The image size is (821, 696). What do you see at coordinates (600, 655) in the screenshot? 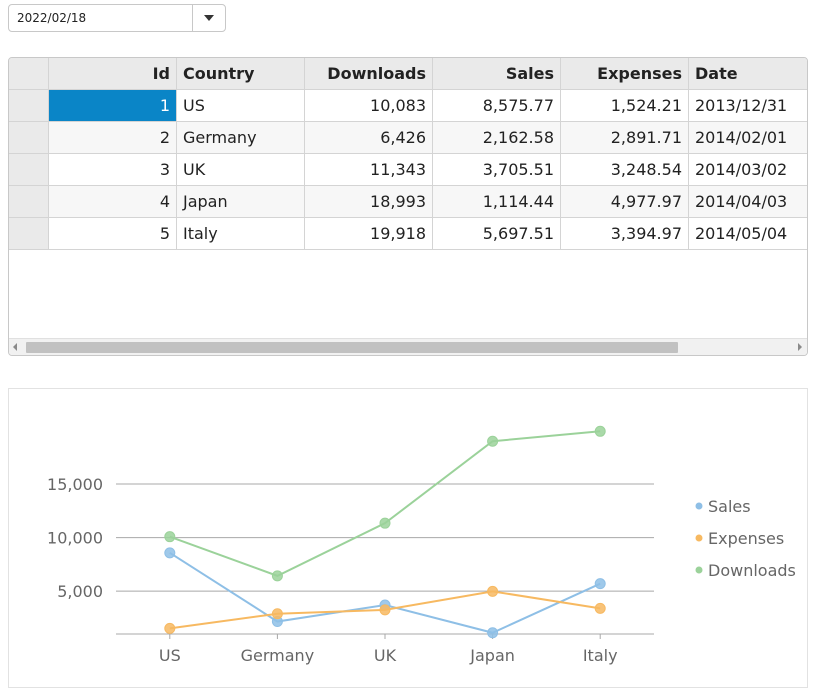
I see `x-tick-label: Italy` at bounding box center [600, 655].